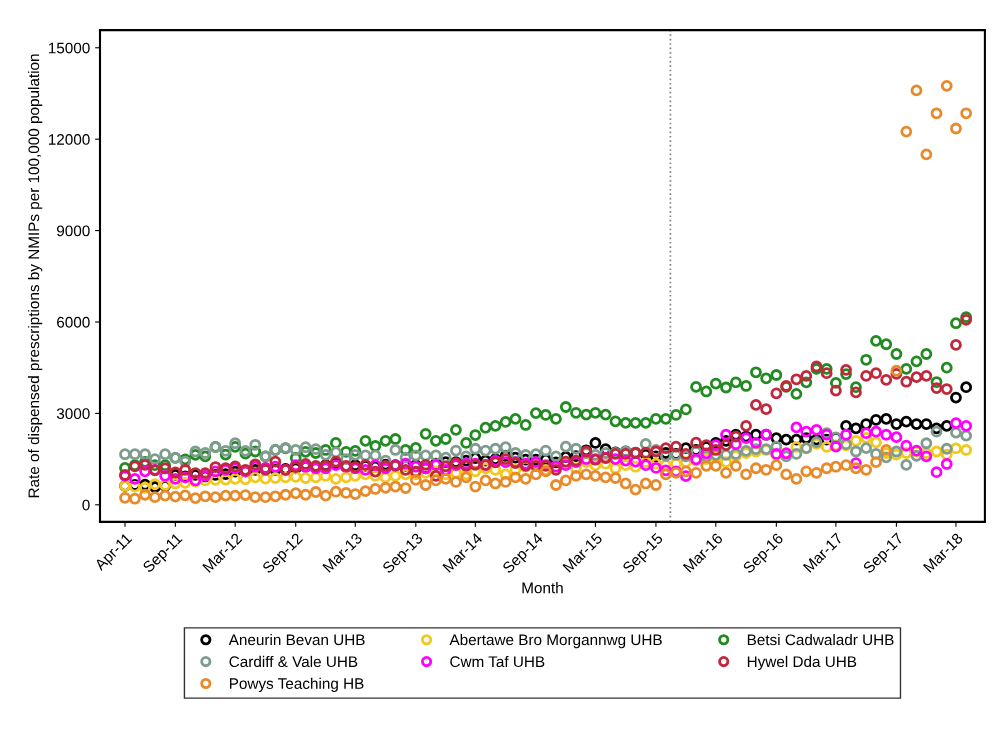 The height and width of the screenshot is (734, 1005). Describe the element at coordinates (35, 276) in the screenshot. I see `y-axis-title: Rate of dispensed prescriptions by NMIPs per 100,000 population` at that location.